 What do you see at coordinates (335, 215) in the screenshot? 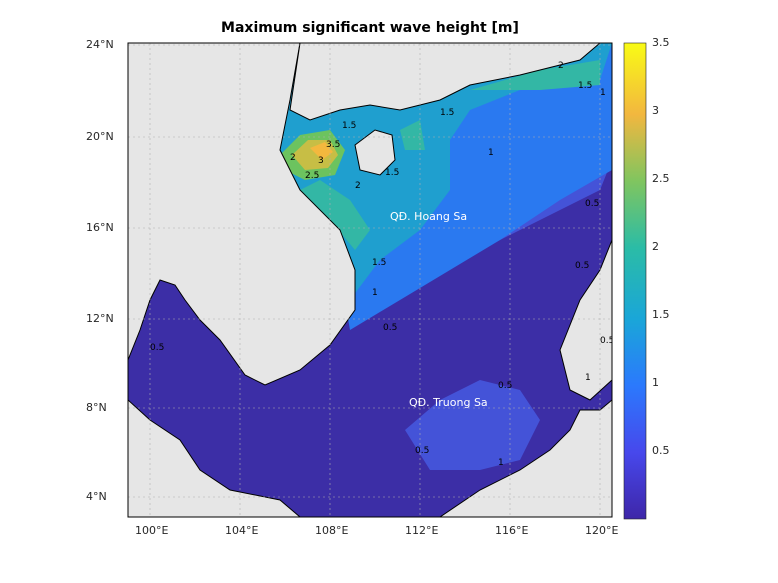
I see `zone-2-gulf` at bounding box center [335, 215].